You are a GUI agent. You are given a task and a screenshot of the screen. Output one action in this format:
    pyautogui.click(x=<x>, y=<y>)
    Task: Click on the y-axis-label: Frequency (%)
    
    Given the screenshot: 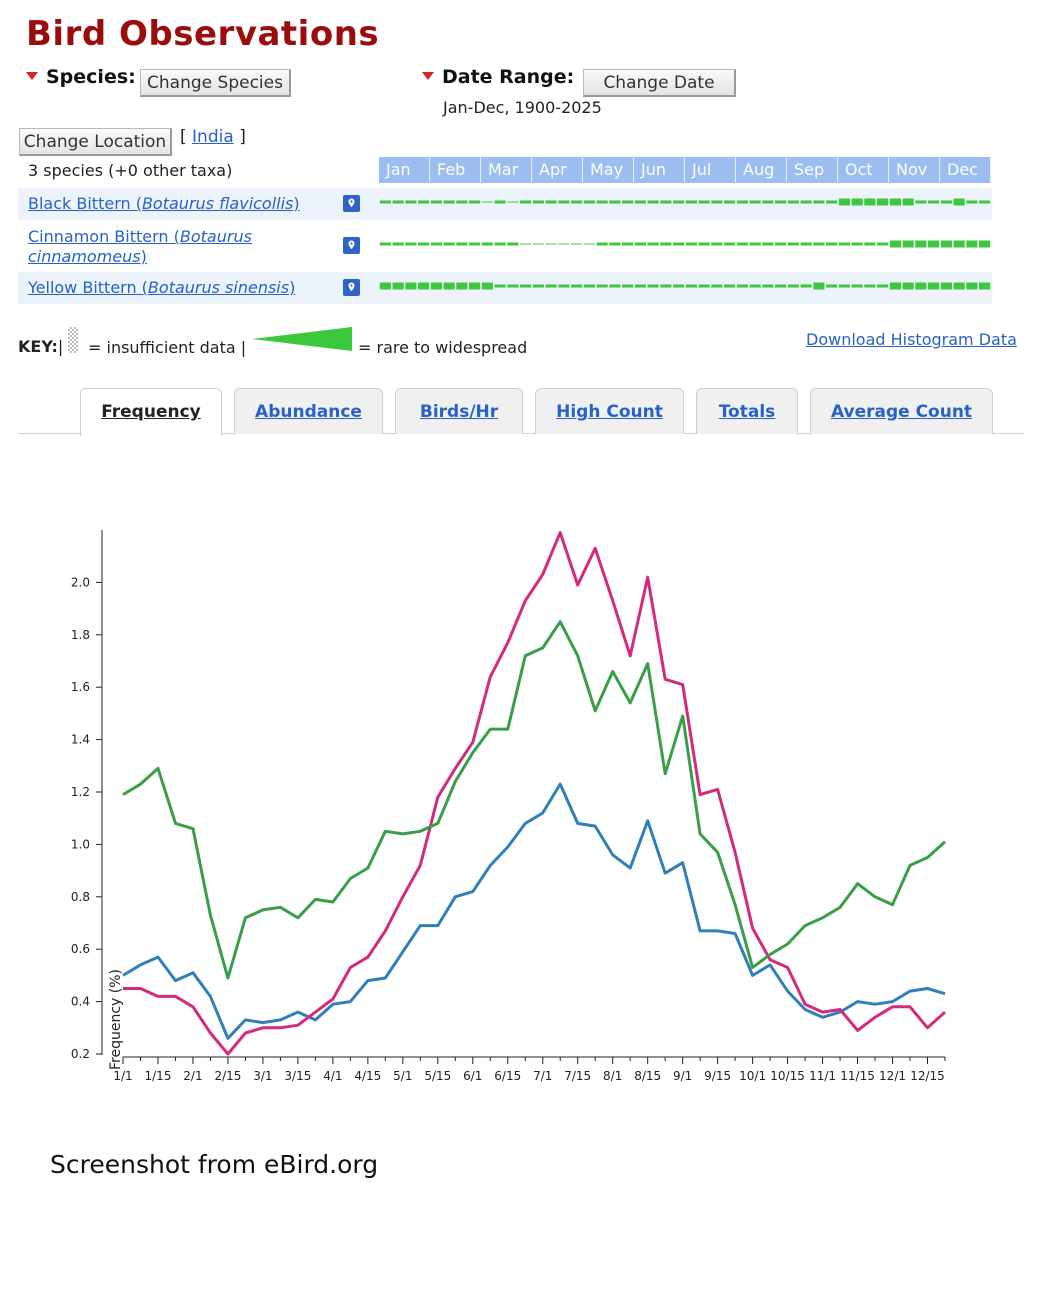 What is the action you would take?
    pyautogui.click(x=116, y=1019)
    